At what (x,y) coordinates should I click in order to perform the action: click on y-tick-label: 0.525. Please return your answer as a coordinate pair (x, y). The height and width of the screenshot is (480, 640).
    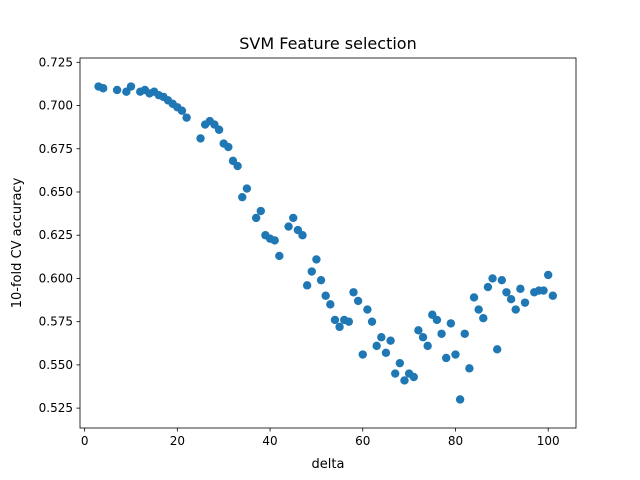
    Looking at the image, I should click on (56, 408).